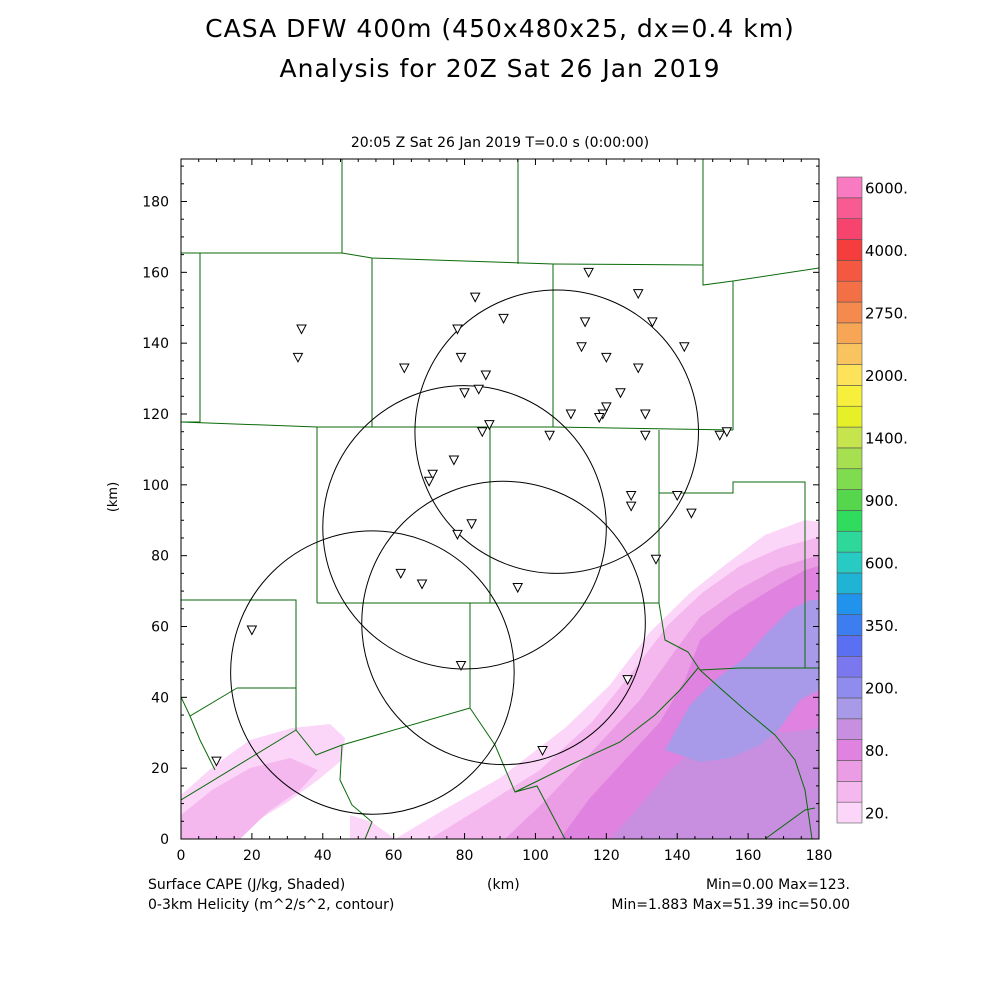 Image resolution: width=1000 pixels, height=1000 pixels. Describe the element at coordinates (886, 438) in the screenshot. I see `colorbar-label: 1400.` at that location.